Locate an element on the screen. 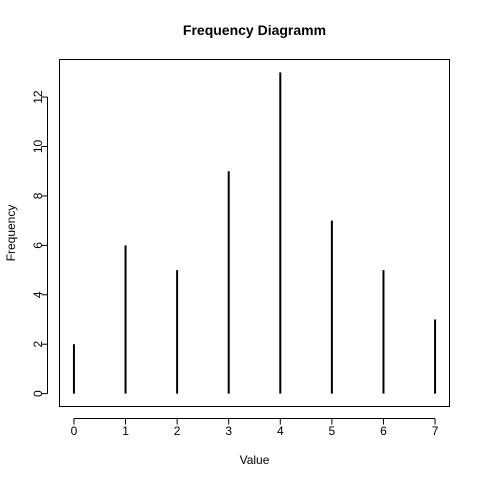 The height and width of the screenshot is (480, 480). x-tick-label: 3 is located at coordinates (228, 431).